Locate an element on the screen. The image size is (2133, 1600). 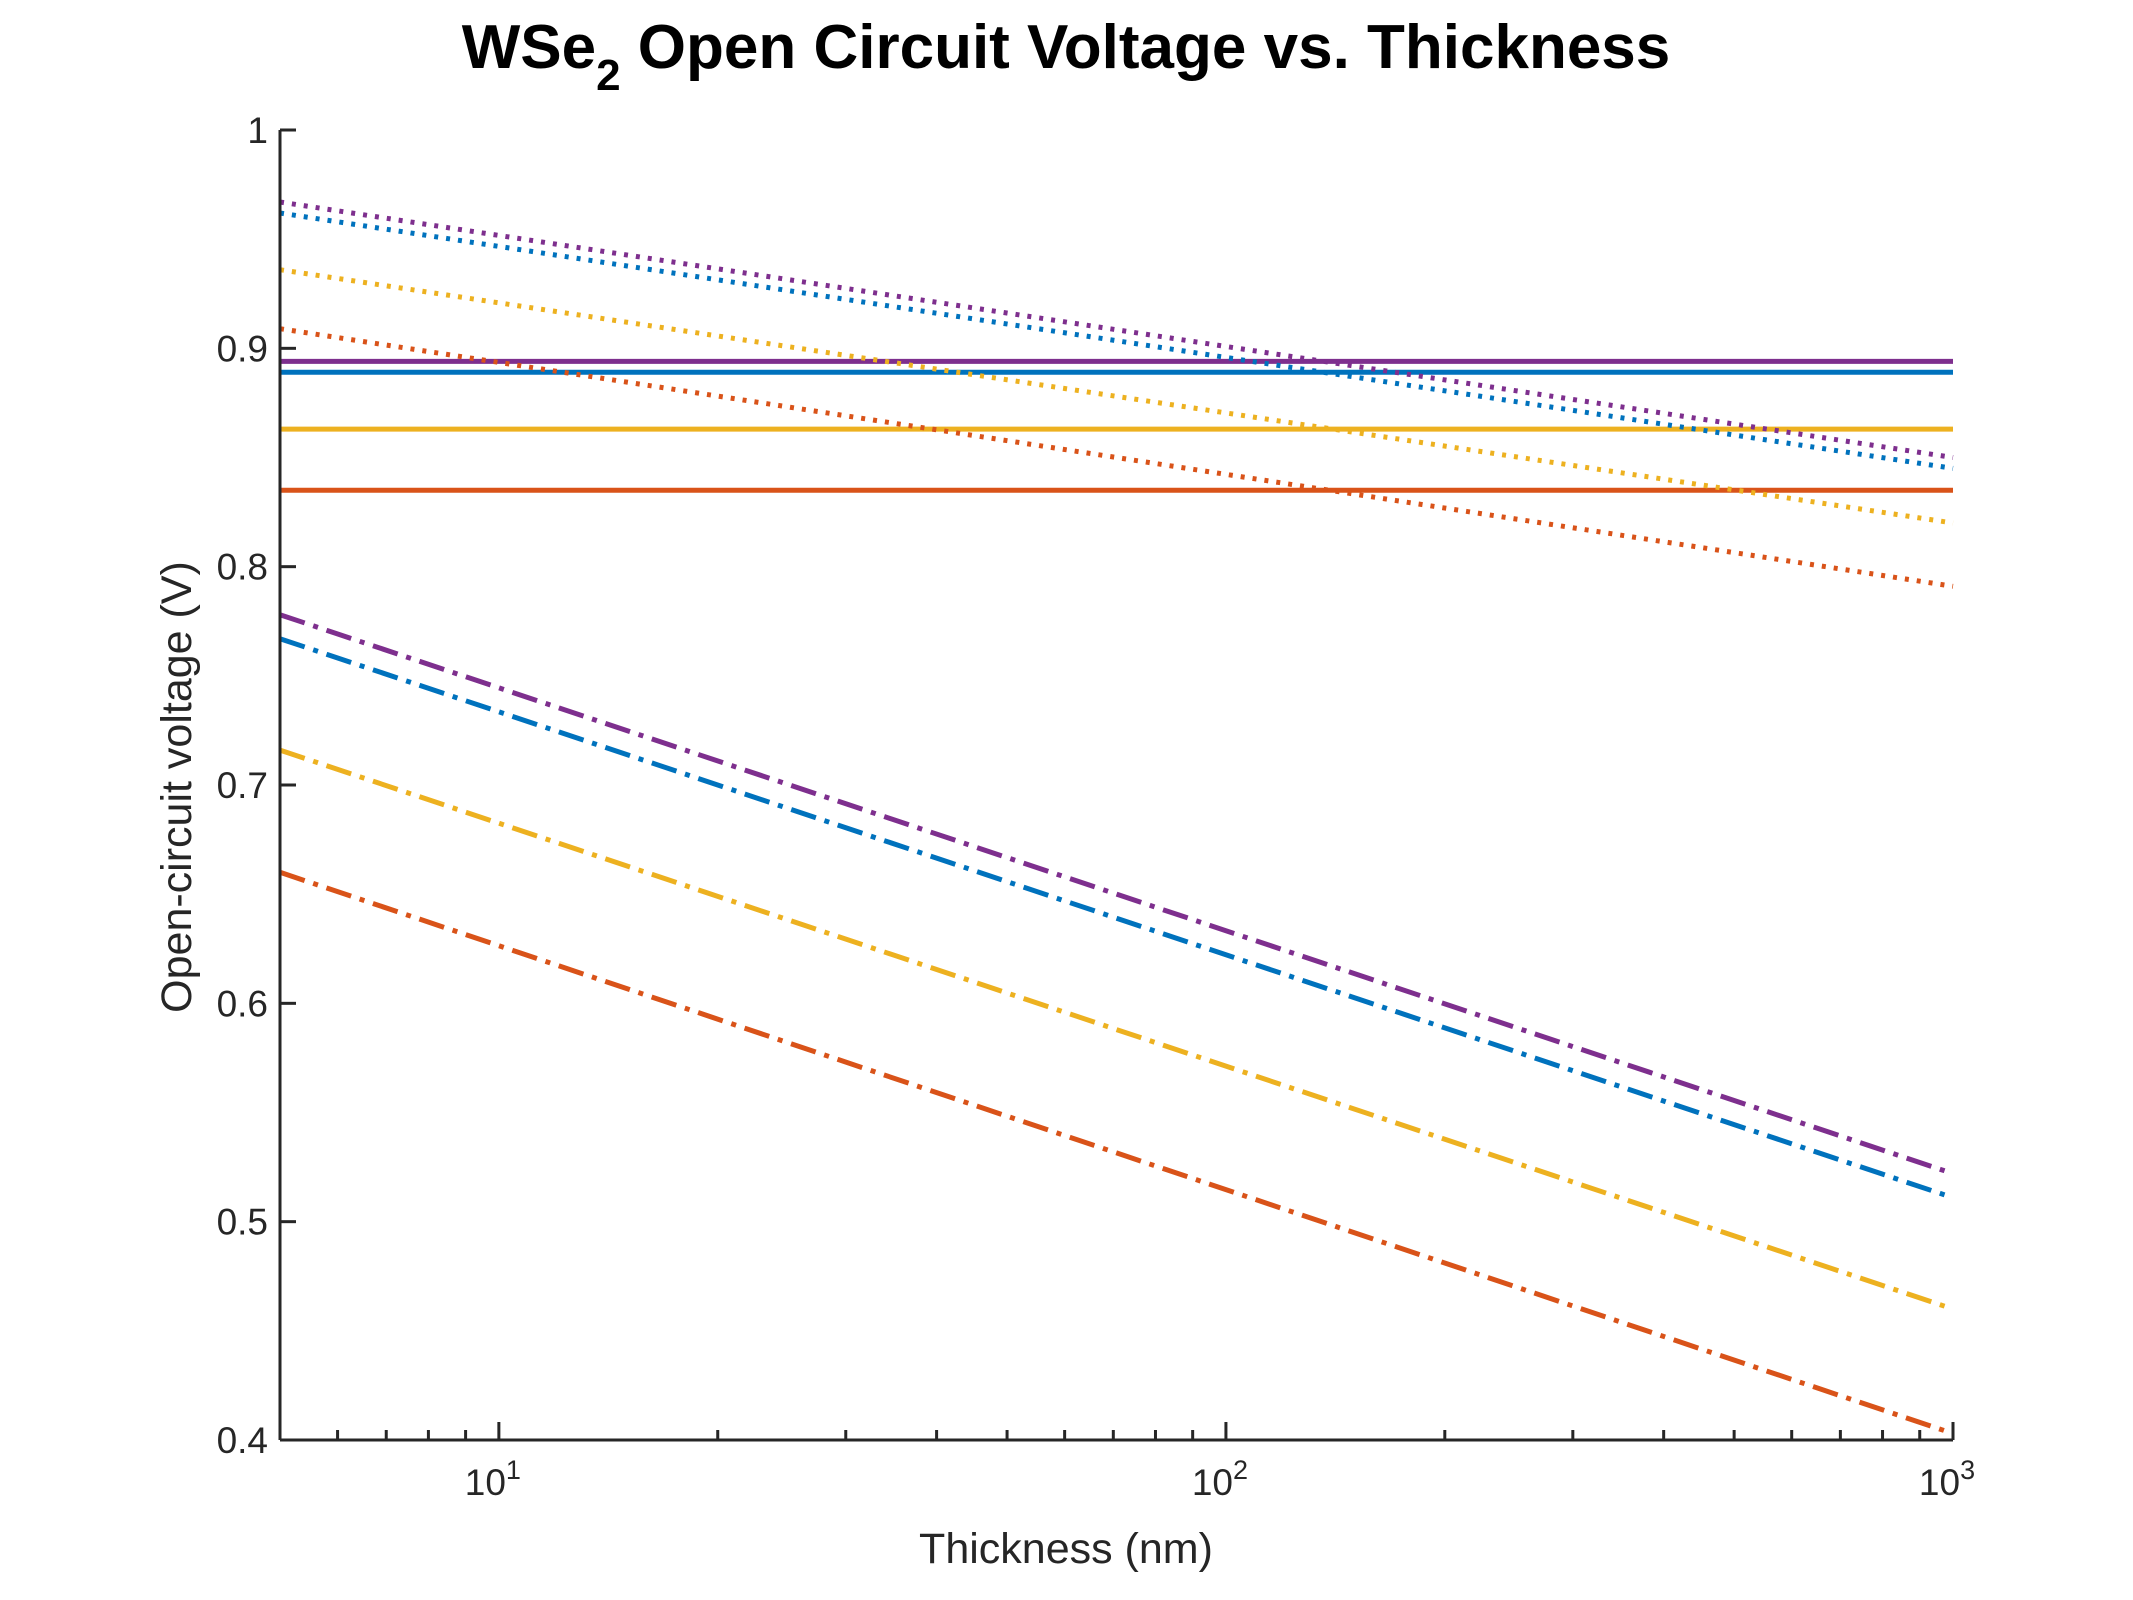
series-line-5-dotted is located at coordinates (1116, 329).